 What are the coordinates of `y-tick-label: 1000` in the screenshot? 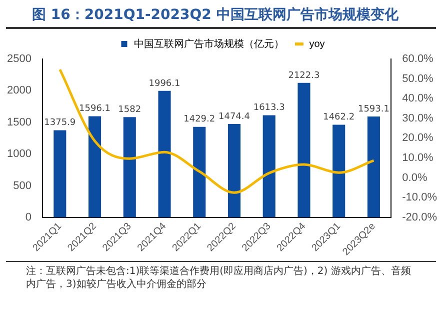 It's located at (19, 154).